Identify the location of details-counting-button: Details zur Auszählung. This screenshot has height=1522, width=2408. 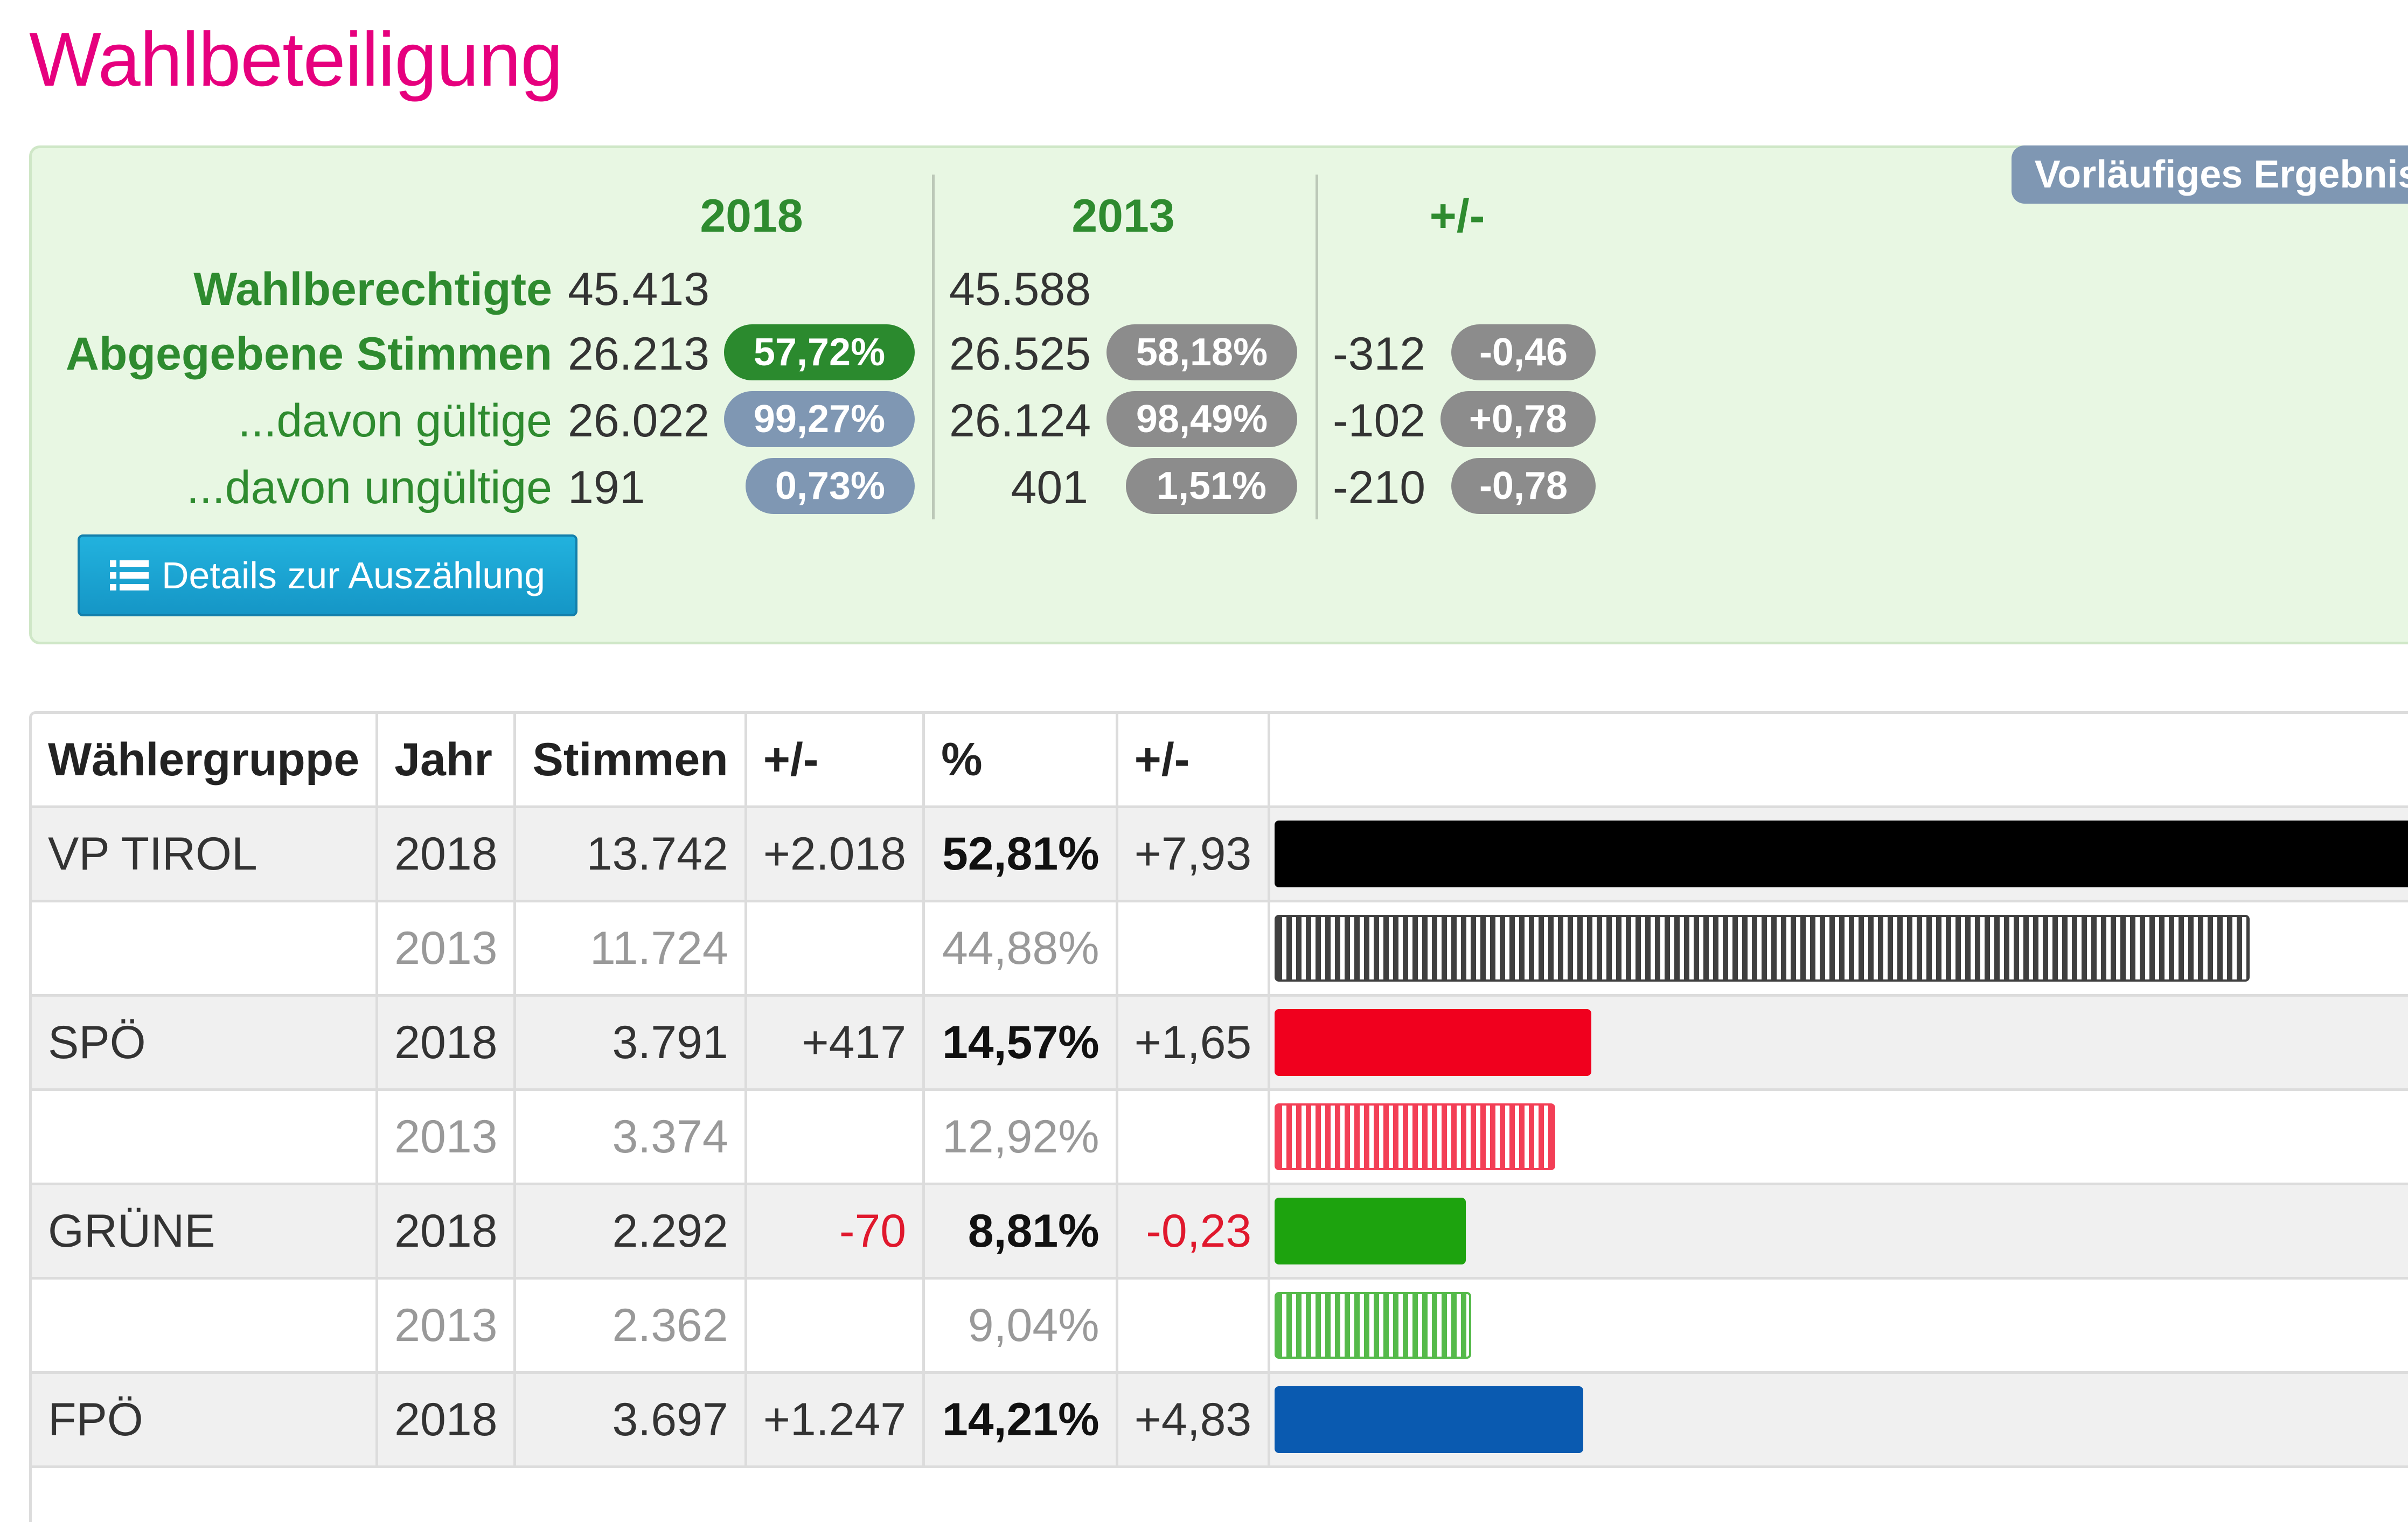
(327, 575).